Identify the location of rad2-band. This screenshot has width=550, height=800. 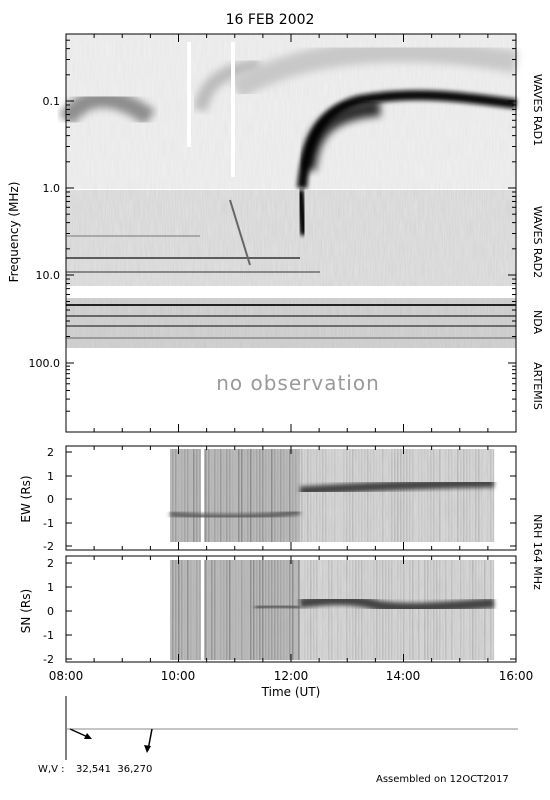
(291, 237).